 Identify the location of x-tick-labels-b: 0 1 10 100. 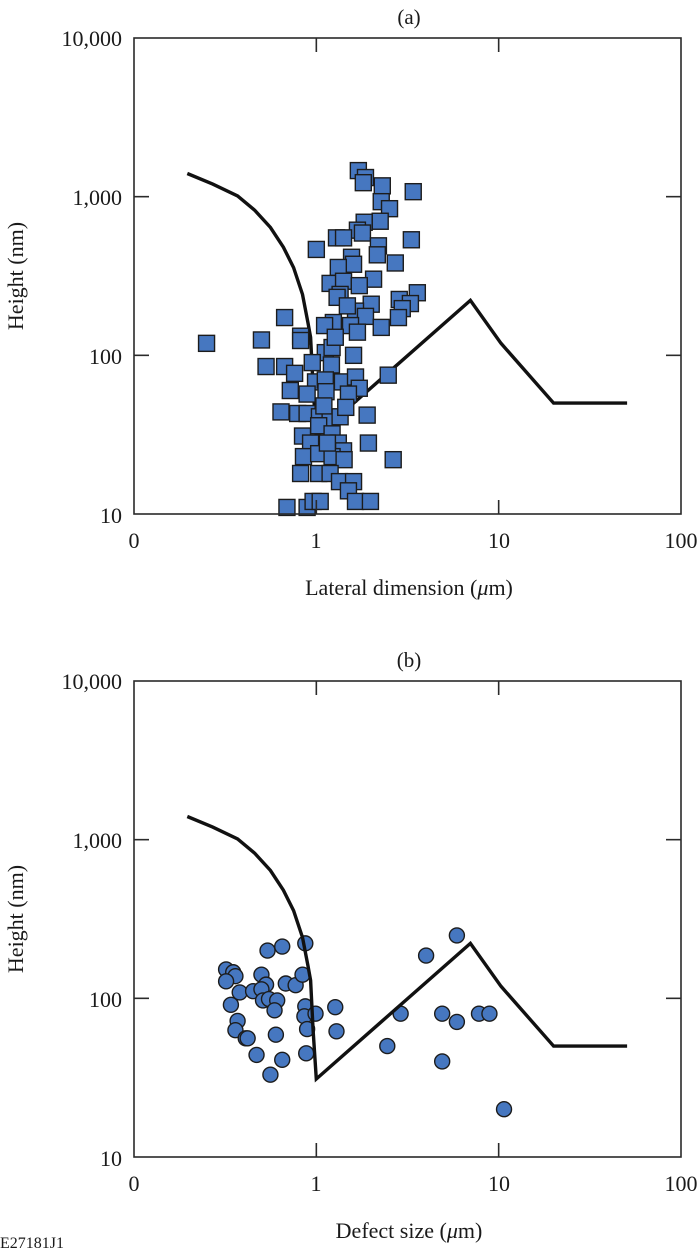
(413, 1183).